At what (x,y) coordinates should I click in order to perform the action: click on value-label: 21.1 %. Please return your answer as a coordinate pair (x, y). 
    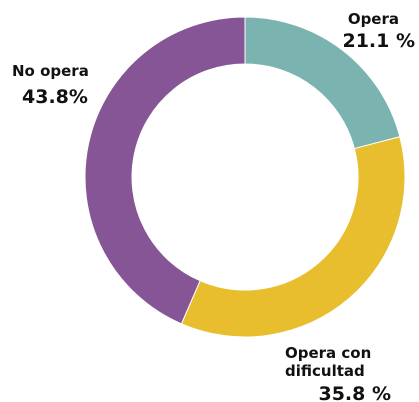
    Looking at the image, I should click on (378, 41).